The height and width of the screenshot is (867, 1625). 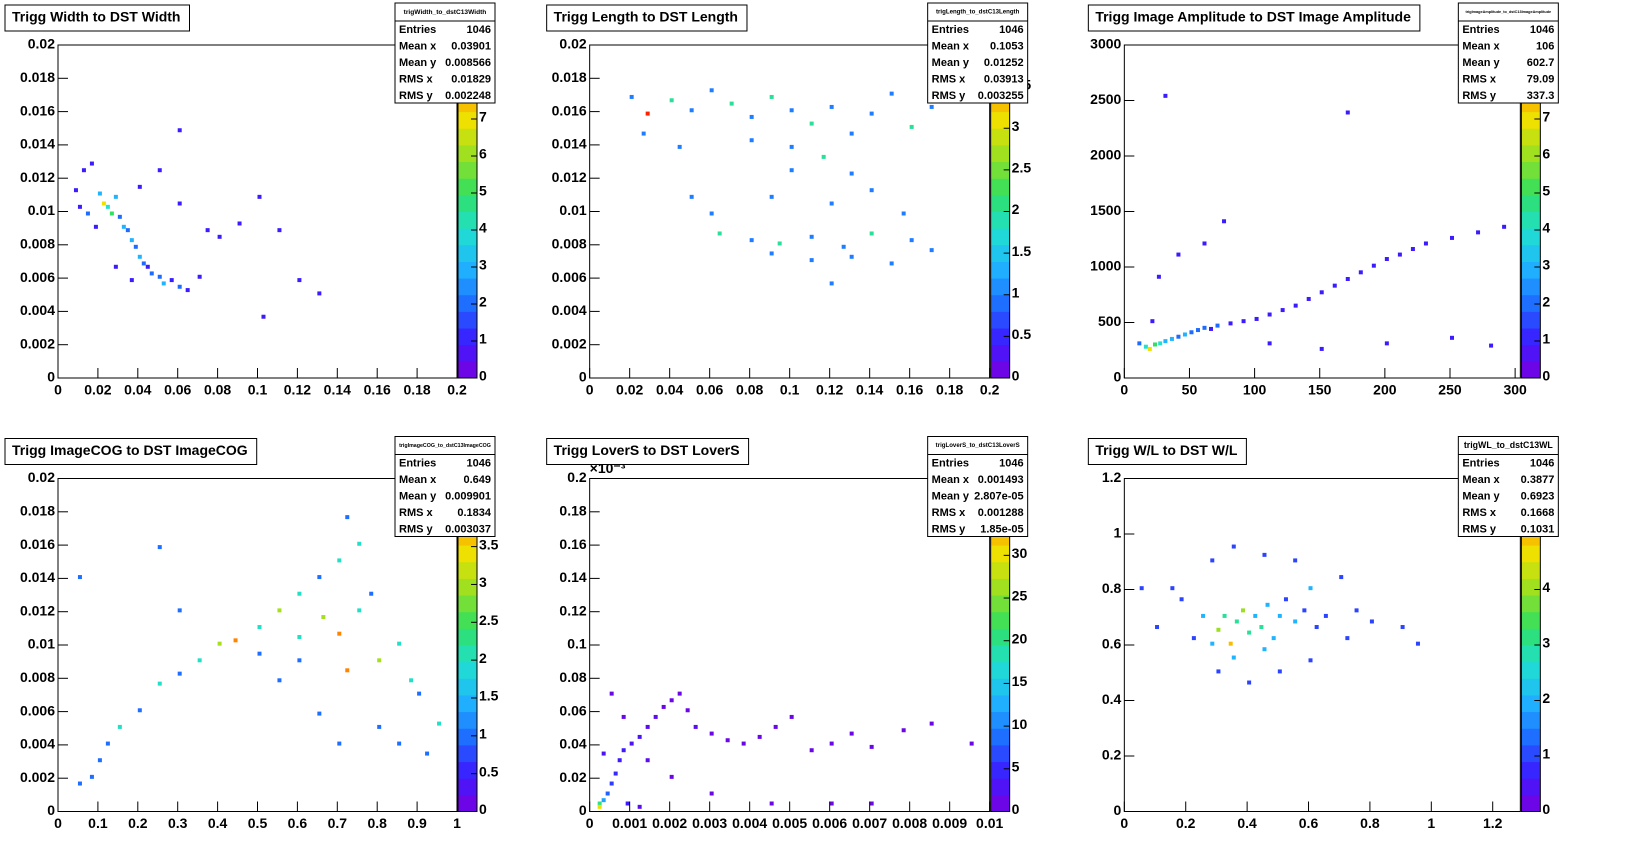 What do you see at coordinates (468, 63) in the screenshot?
I see `stats-value: 0.008566` at bounding box center [468, 63].